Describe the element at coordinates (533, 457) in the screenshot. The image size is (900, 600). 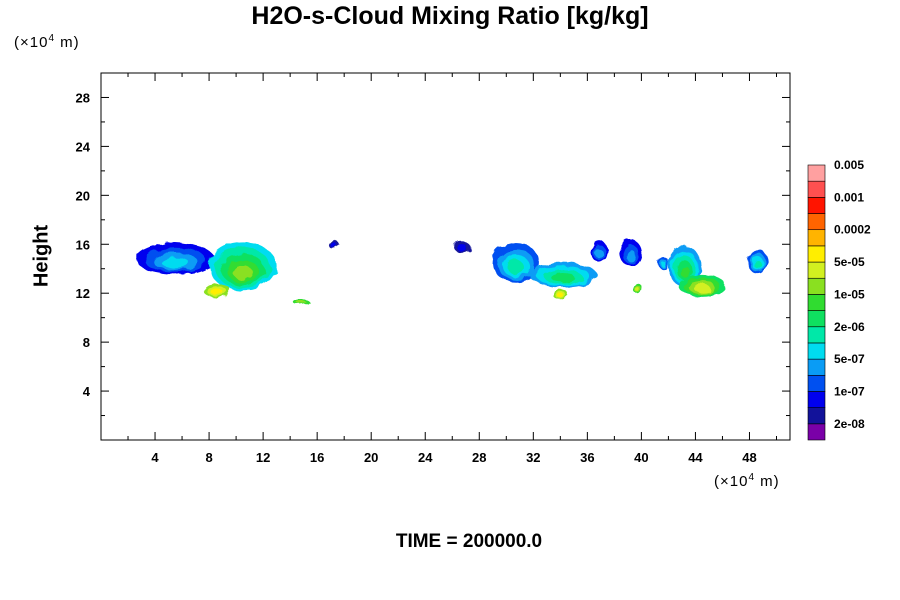
I see `x-tick-label: 32` at that location.